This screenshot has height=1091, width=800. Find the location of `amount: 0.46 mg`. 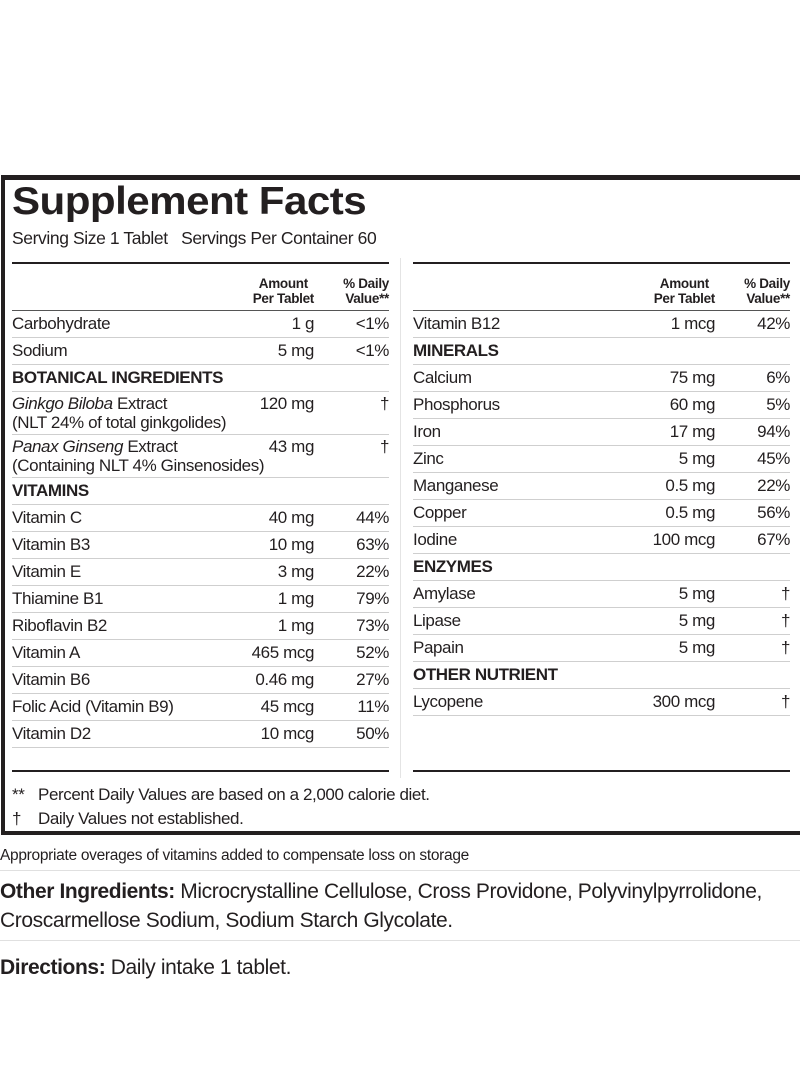

amount: 0.46 mg is located at coordinates (284, 679).